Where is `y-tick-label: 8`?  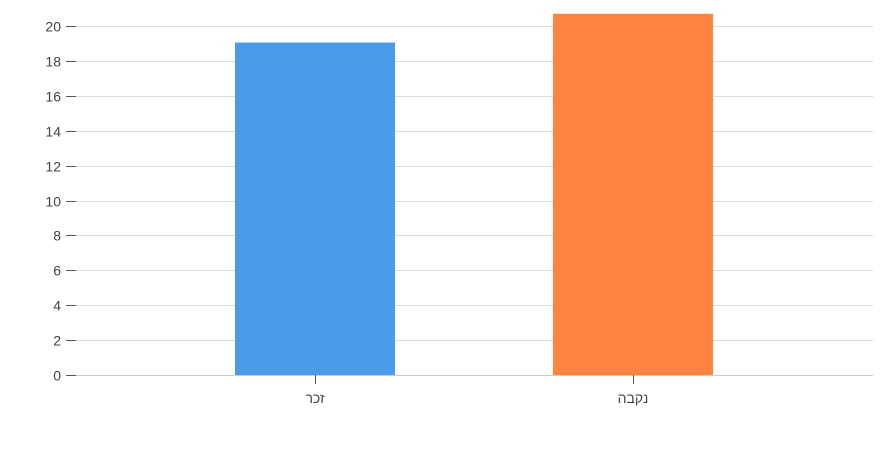 y-tick-label: 8 is located at coordinates (57, 236).